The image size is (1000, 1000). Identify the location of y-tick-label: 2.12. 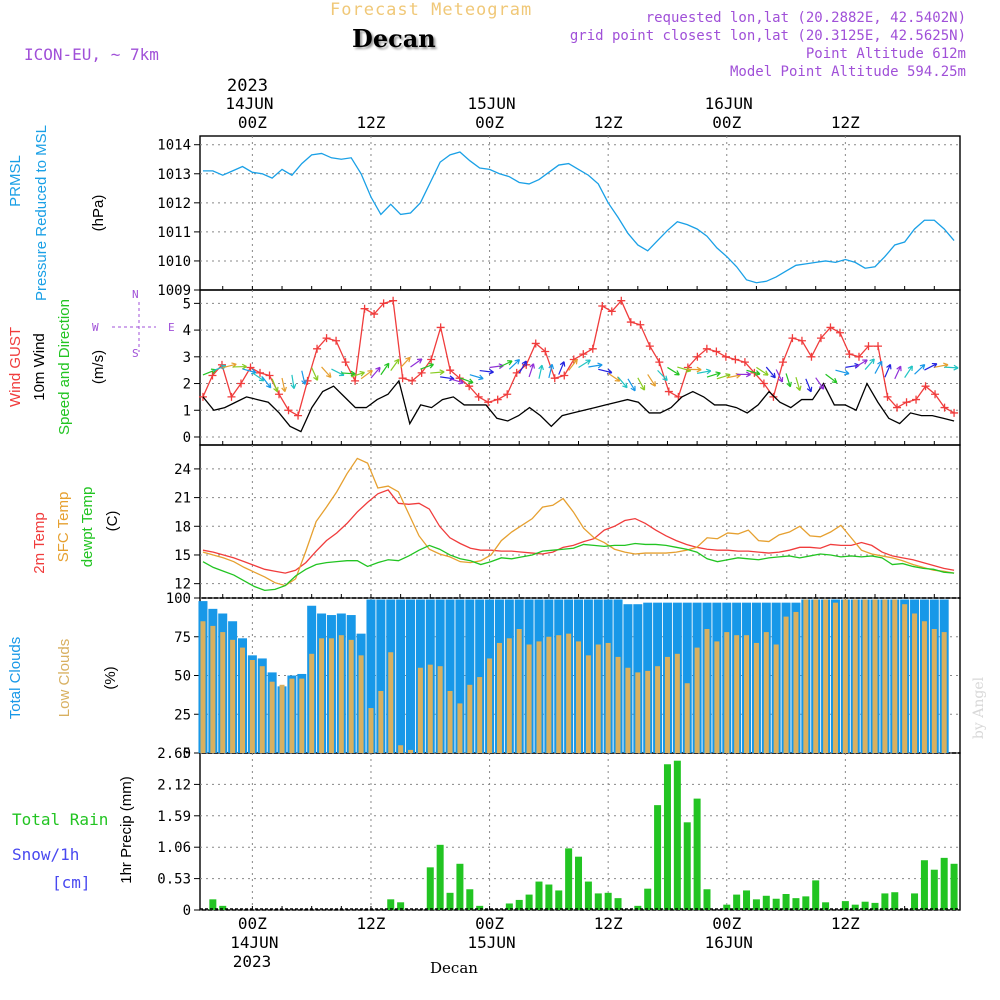
(174, 785).